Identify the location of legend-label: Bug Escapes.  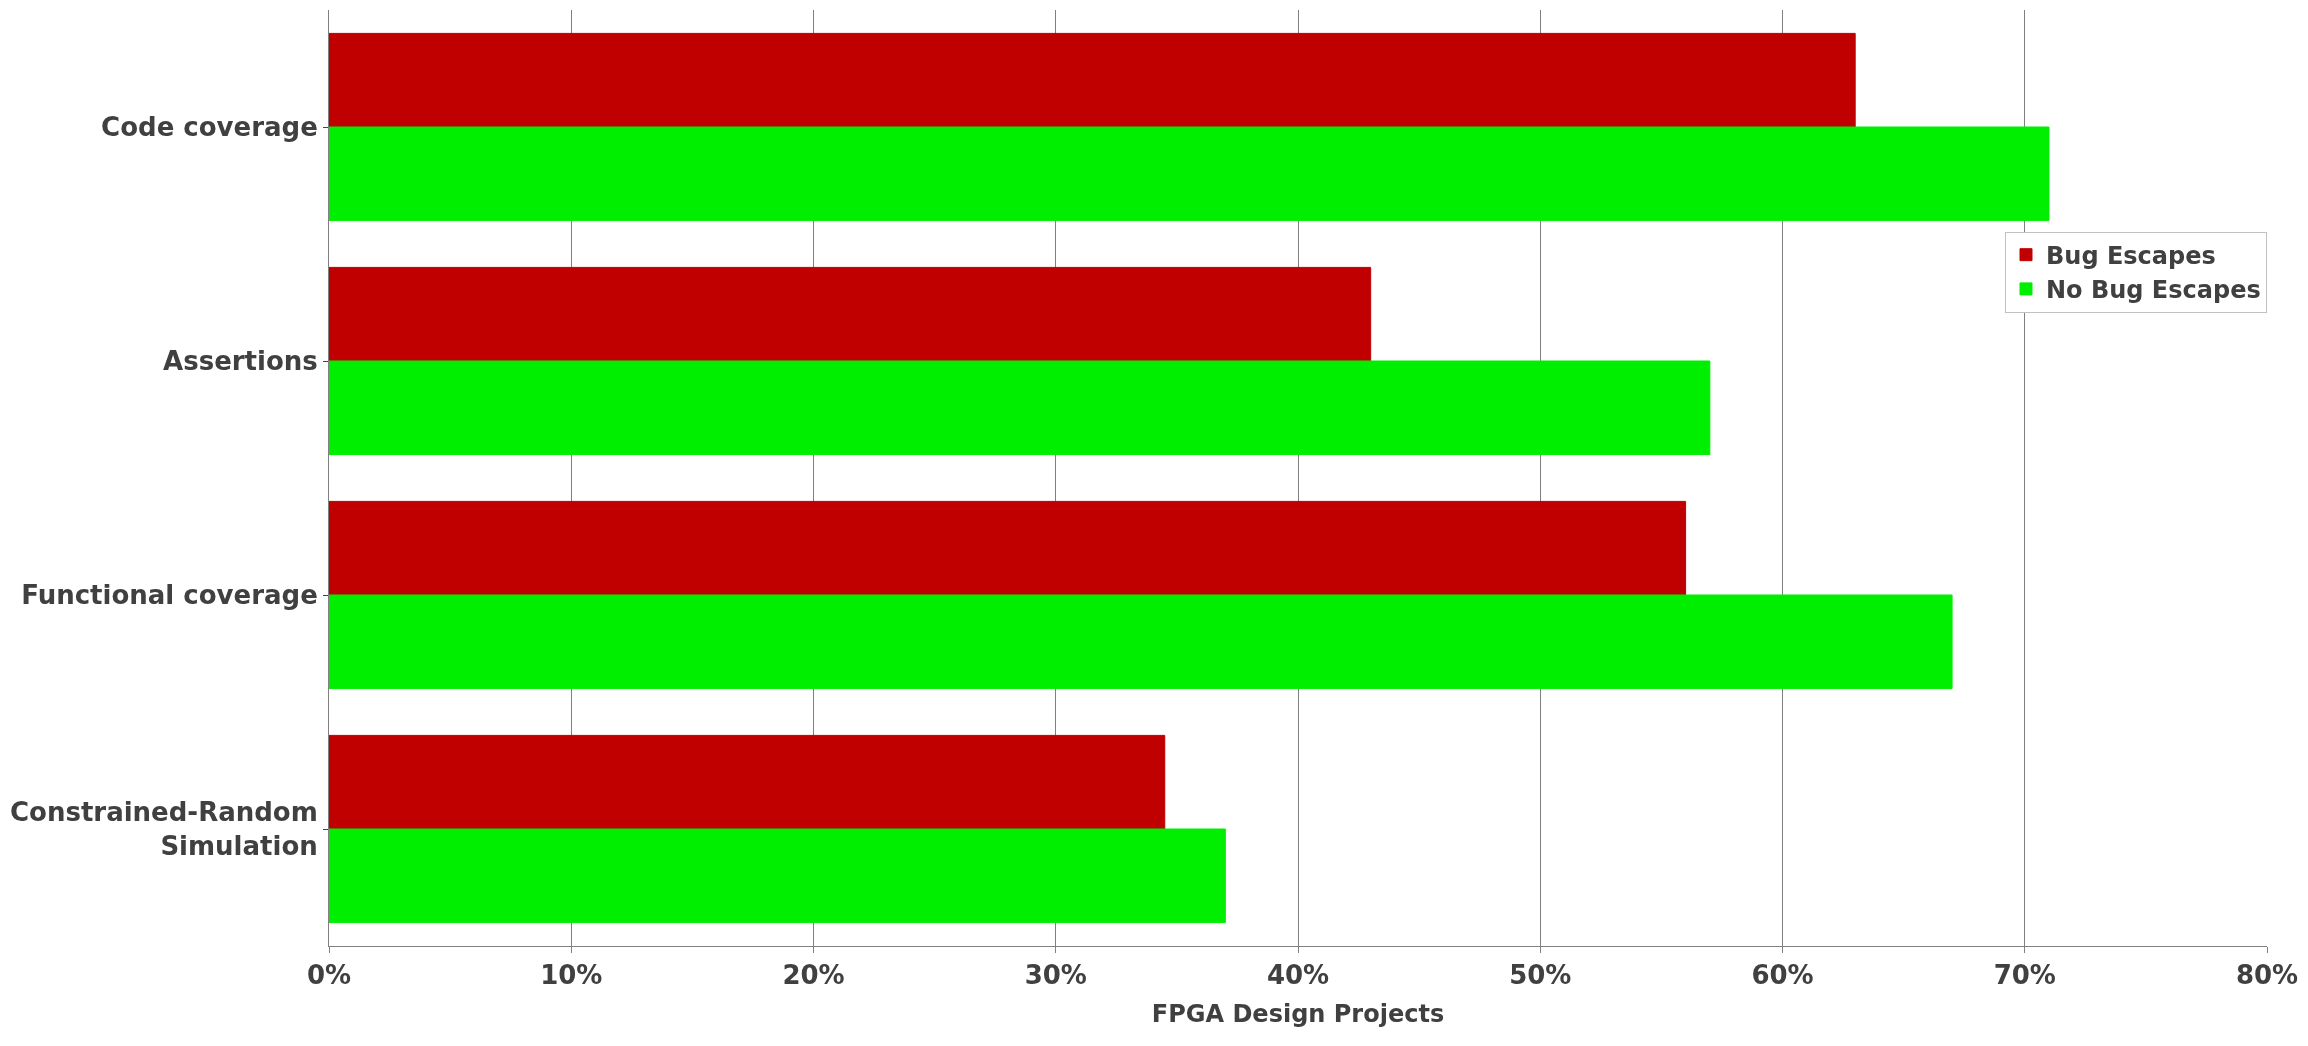
(2131, 256).